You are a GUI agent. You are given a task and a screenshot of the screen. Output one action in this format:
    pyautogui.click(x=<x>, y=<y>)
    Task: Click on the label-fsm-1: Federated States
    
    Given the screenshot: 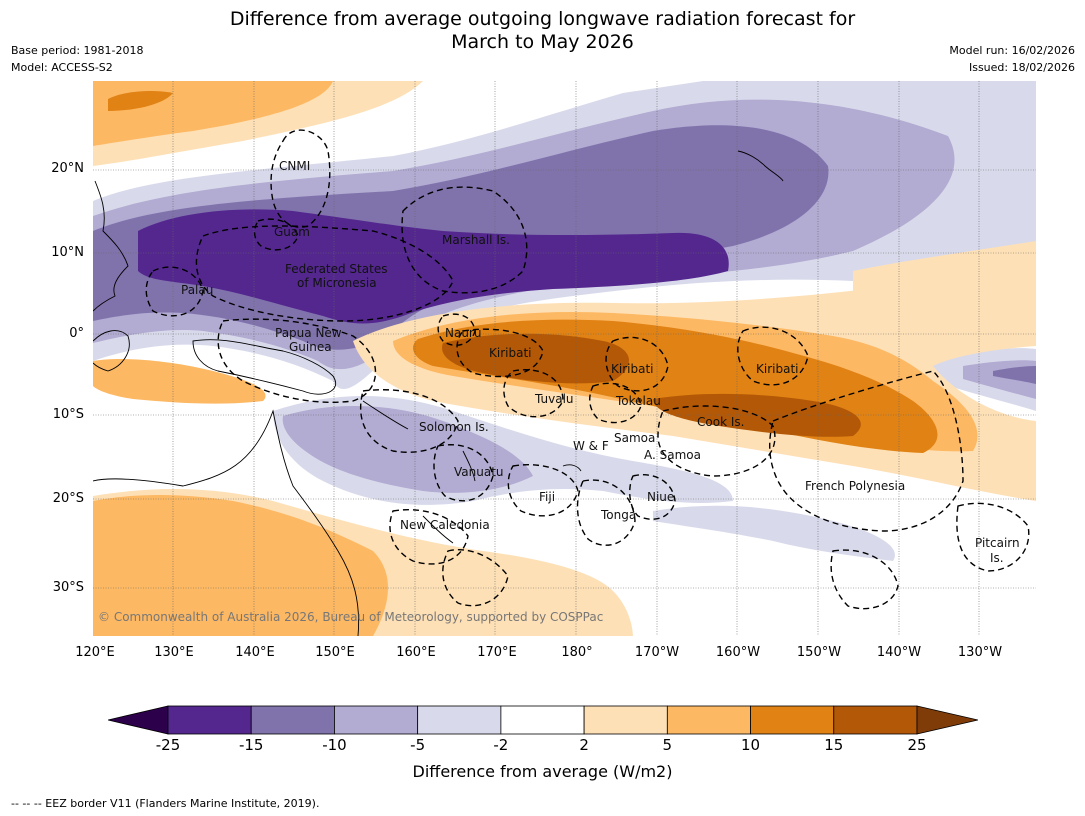 What is the action you would take?
    pyautogui.click(x=336, y=269)
    